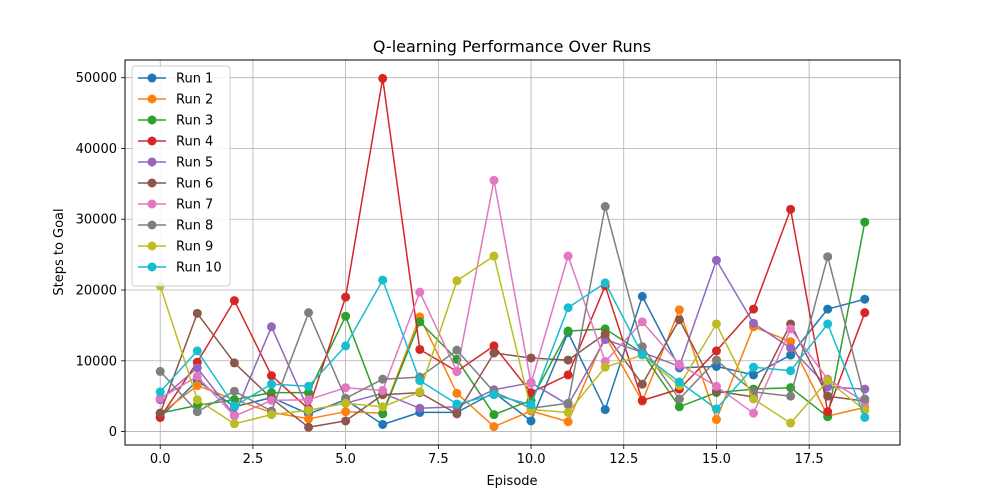 This screenshot has height=500, width=1000. Describe the element at coordinates (199, 268) in the screenshot. I see `legend-label: Run 10` at that location.